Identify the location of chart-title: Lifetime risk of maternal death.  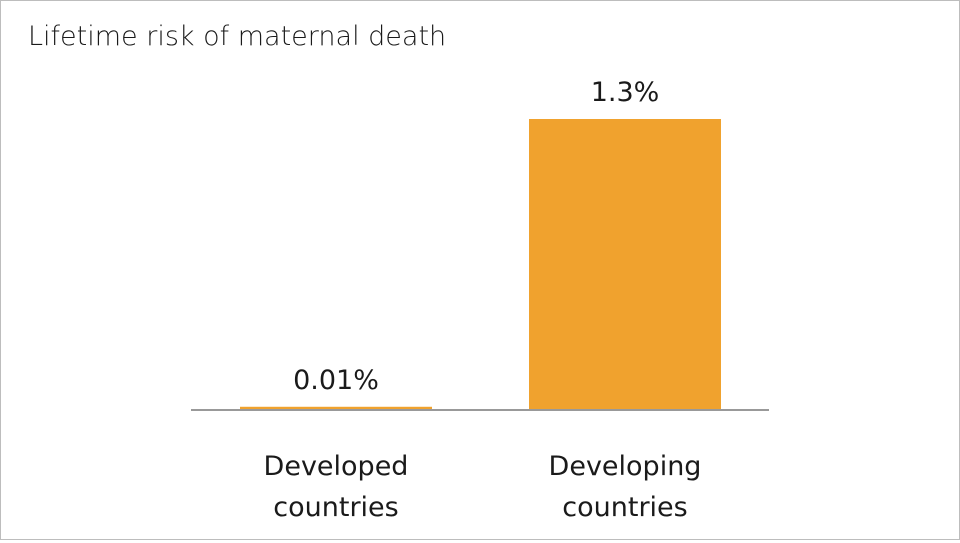
(237, 36).